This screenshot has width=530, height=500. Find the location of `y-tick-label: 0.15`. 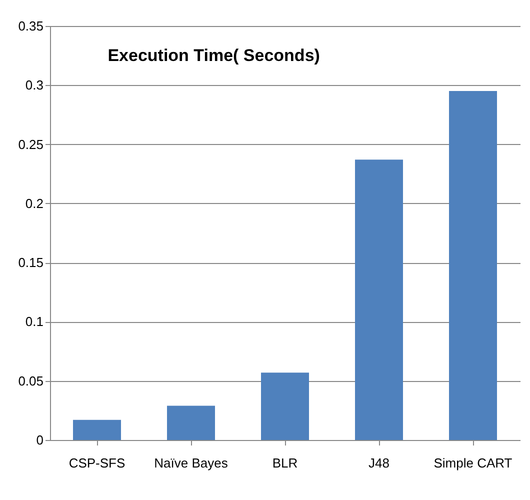

y-tick-label: 0.15 is located at coordinates (31, 262).